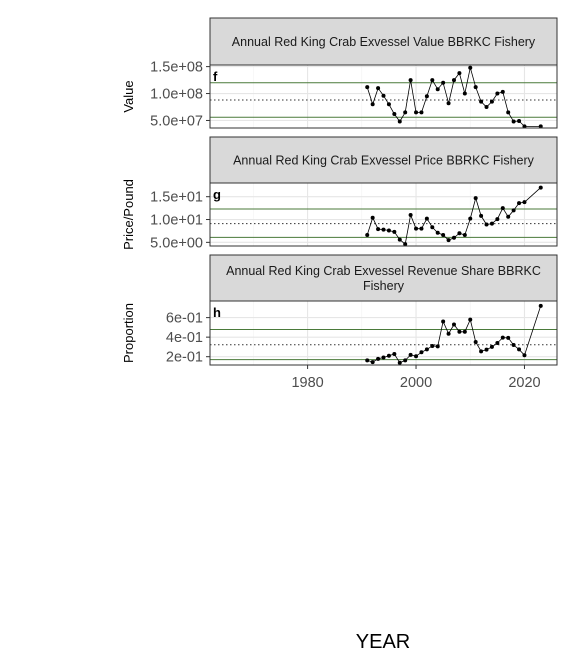 The image size is (576, 672). Describe the element at coordinates (217, 312) in the screenshot. I see `panel-tag: h` at that location.